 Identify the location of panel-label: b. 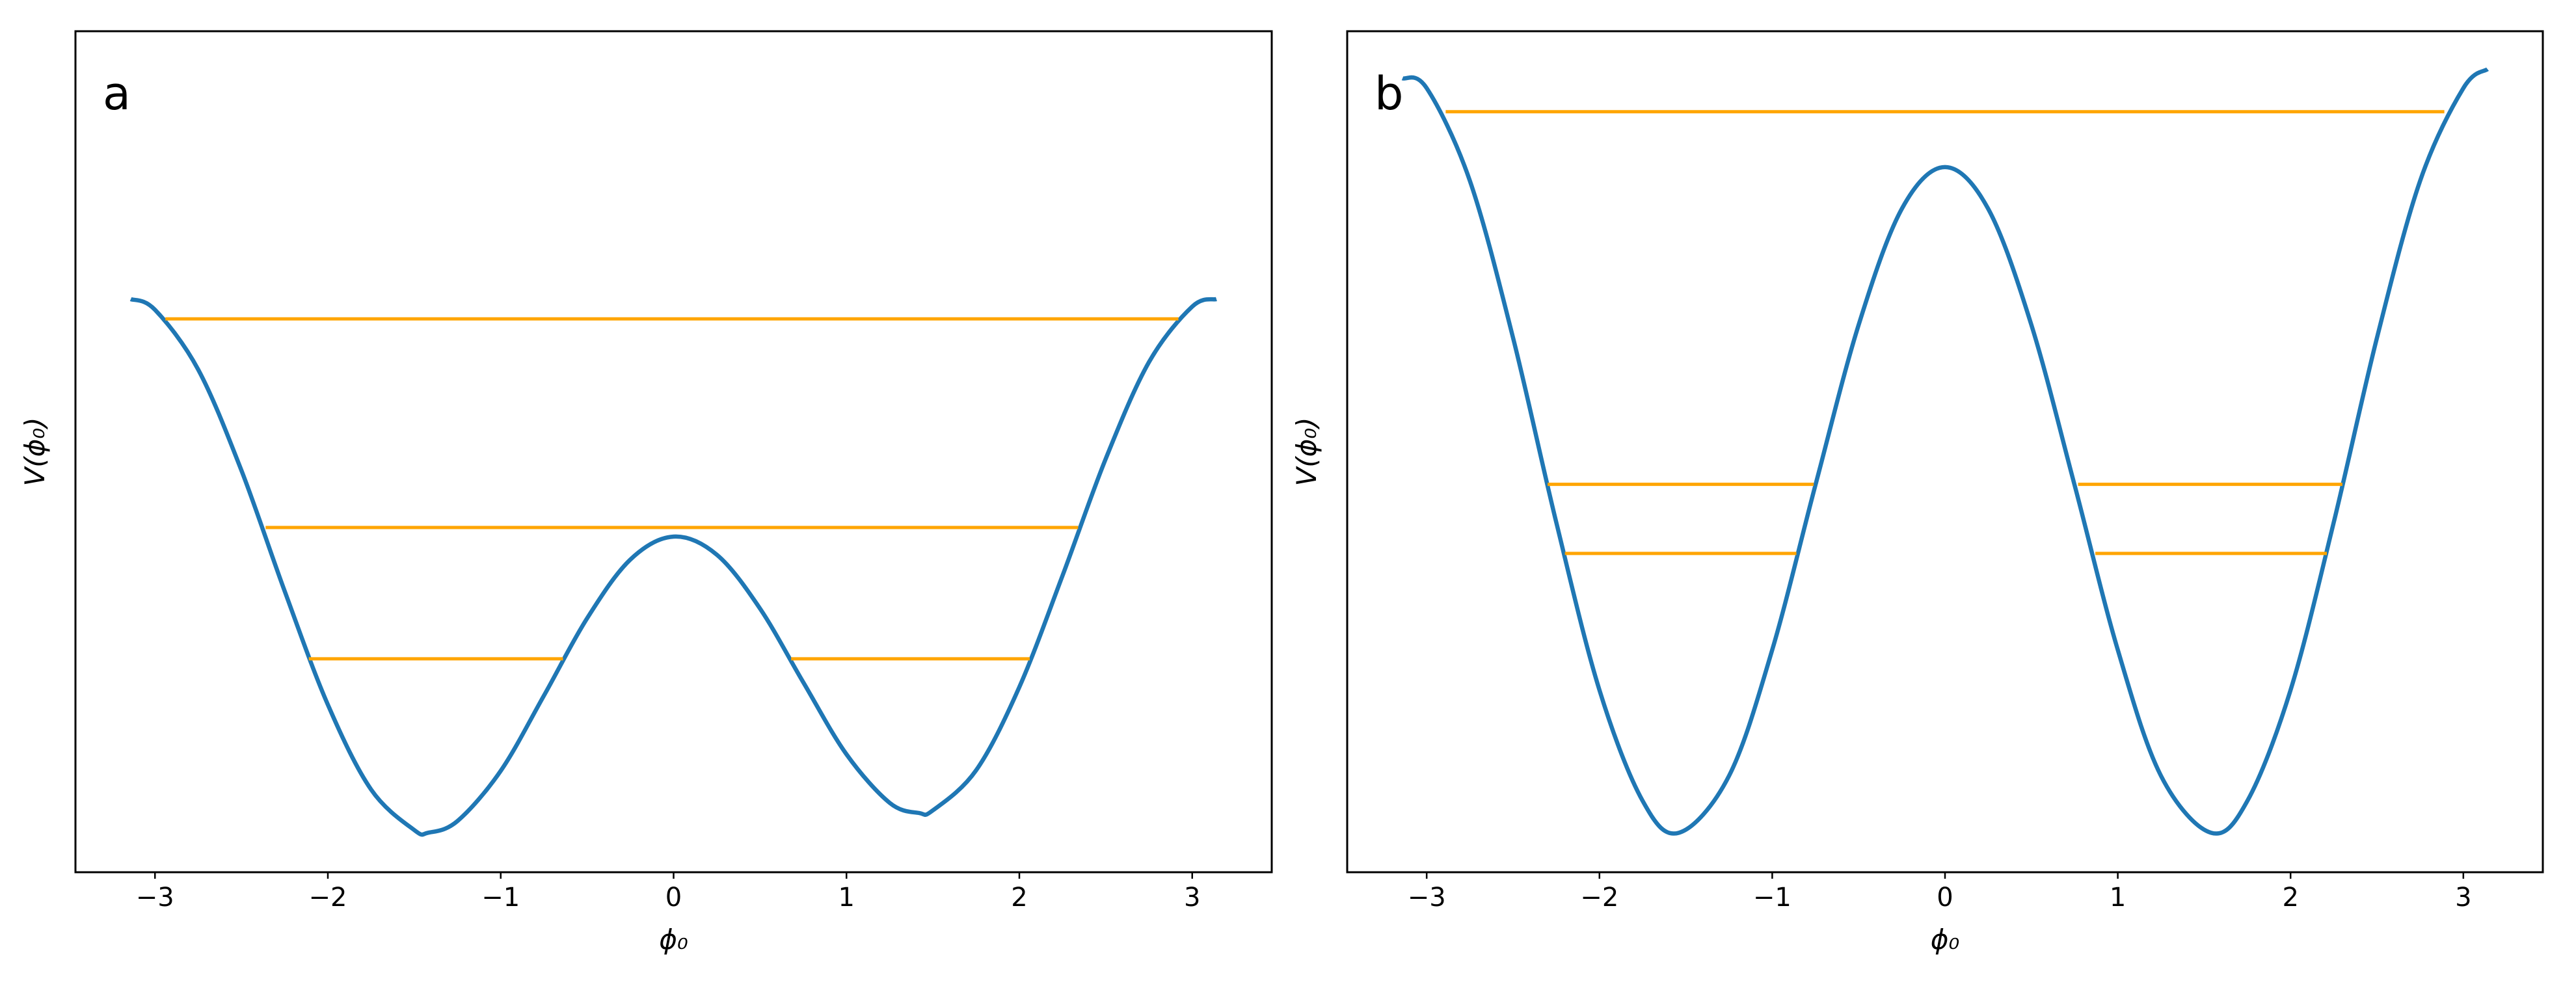
(1389, 93).